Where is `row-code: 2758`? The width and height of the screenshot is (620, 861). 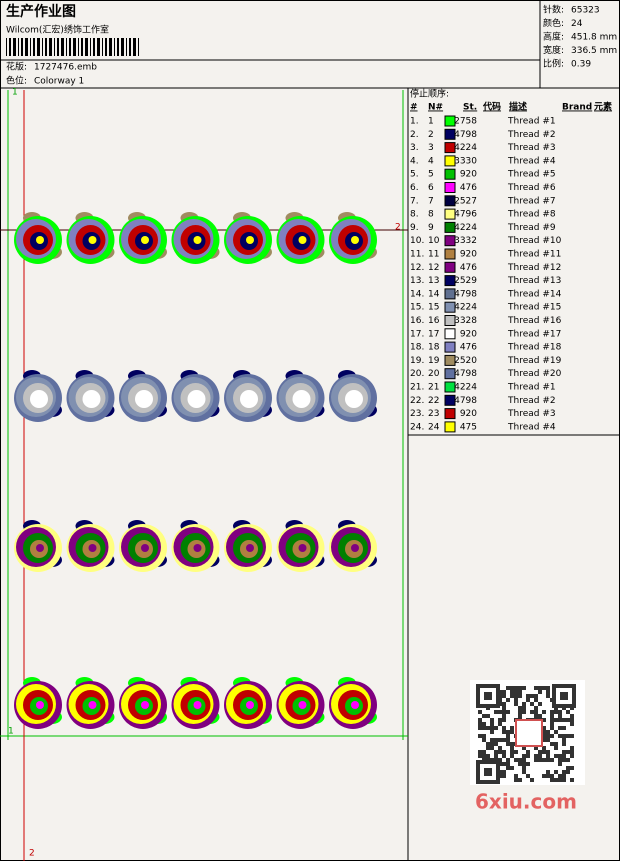 row-code: 2758 is located at coordinates (465, 122).